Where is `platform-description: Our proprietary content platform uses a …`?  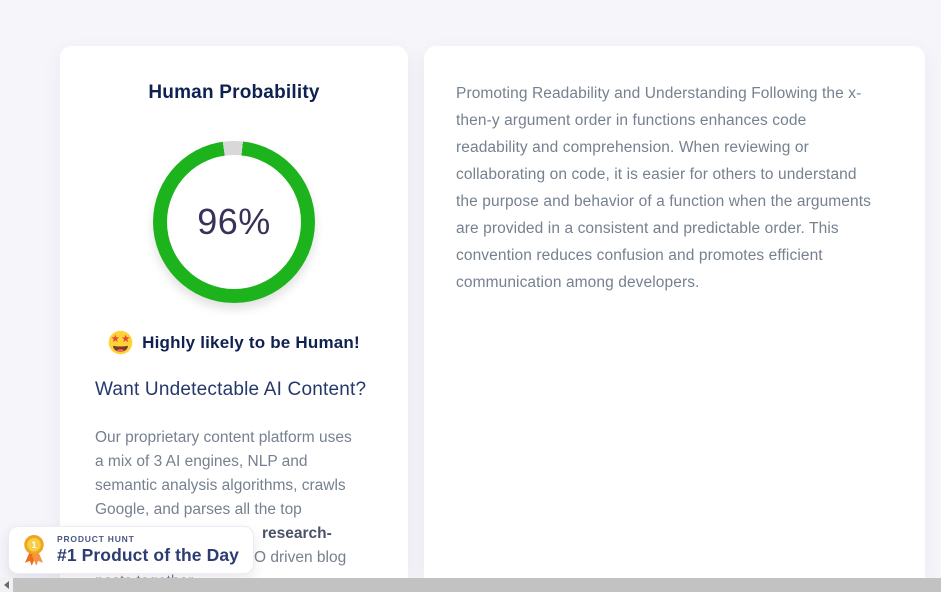 platform-description: Our proprietary content platform uses a … is located at coordinates (223, 473).